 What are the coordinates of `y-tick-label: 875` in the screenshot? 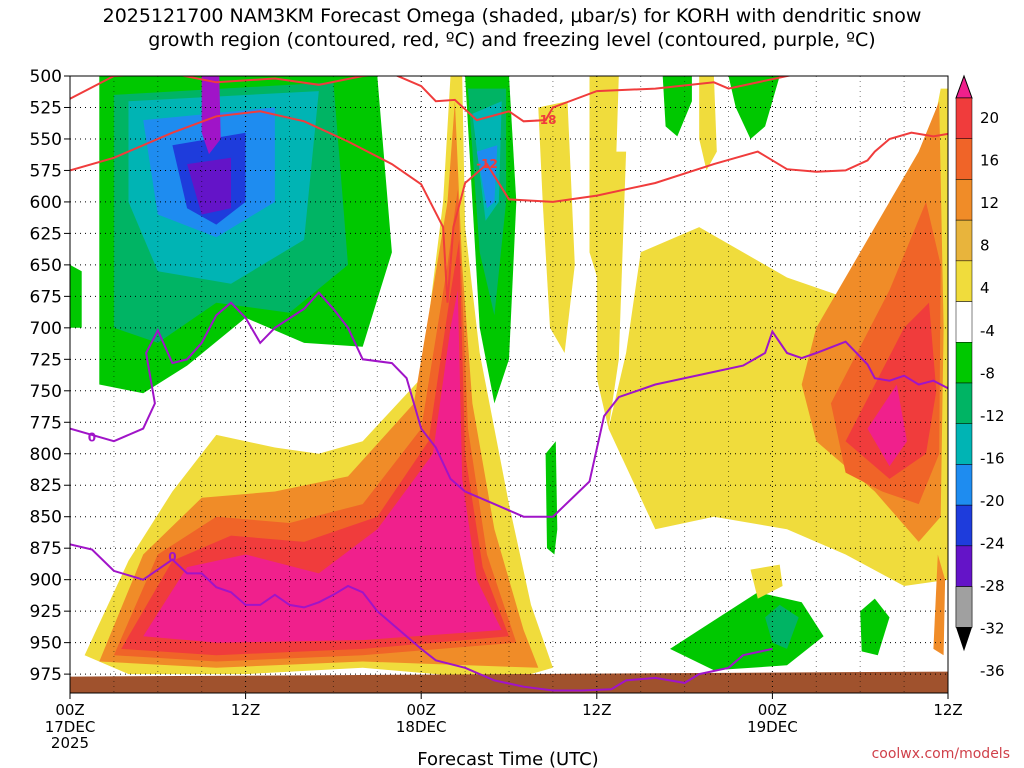 It's located at (46, 549).